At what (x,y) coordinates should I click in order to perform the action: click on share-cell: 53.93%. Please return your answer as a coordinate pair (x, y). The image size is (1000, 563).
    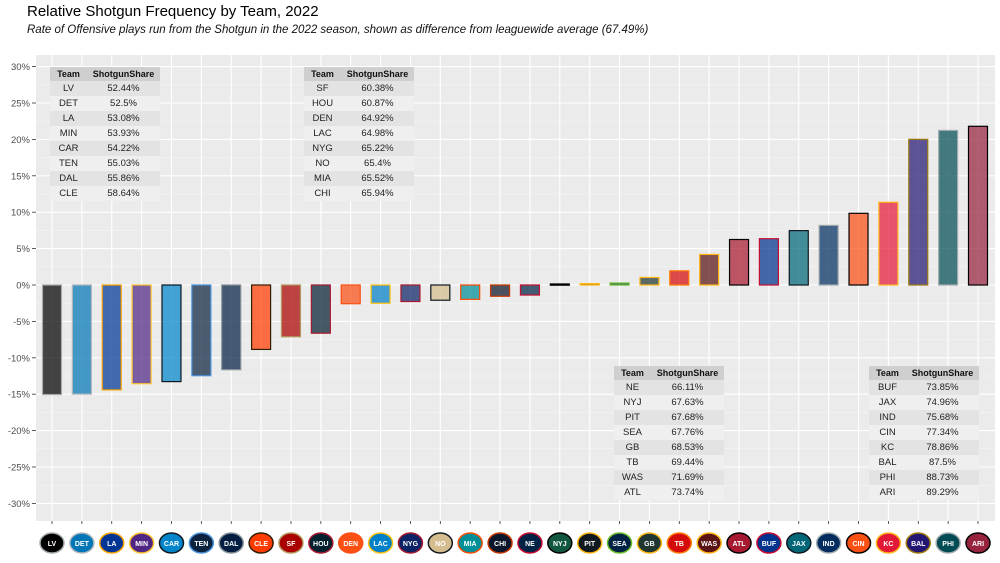
    Looking at the image, I should click on (123, 133).